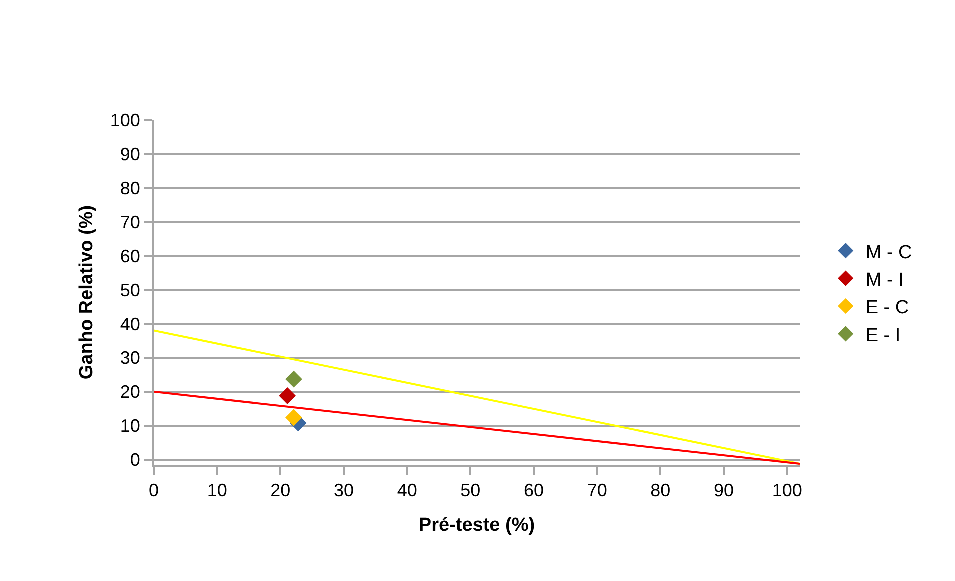  Describe the element at coordinates (597, 490) in the screenshot. I see `x-tick-label: 70` at that location.